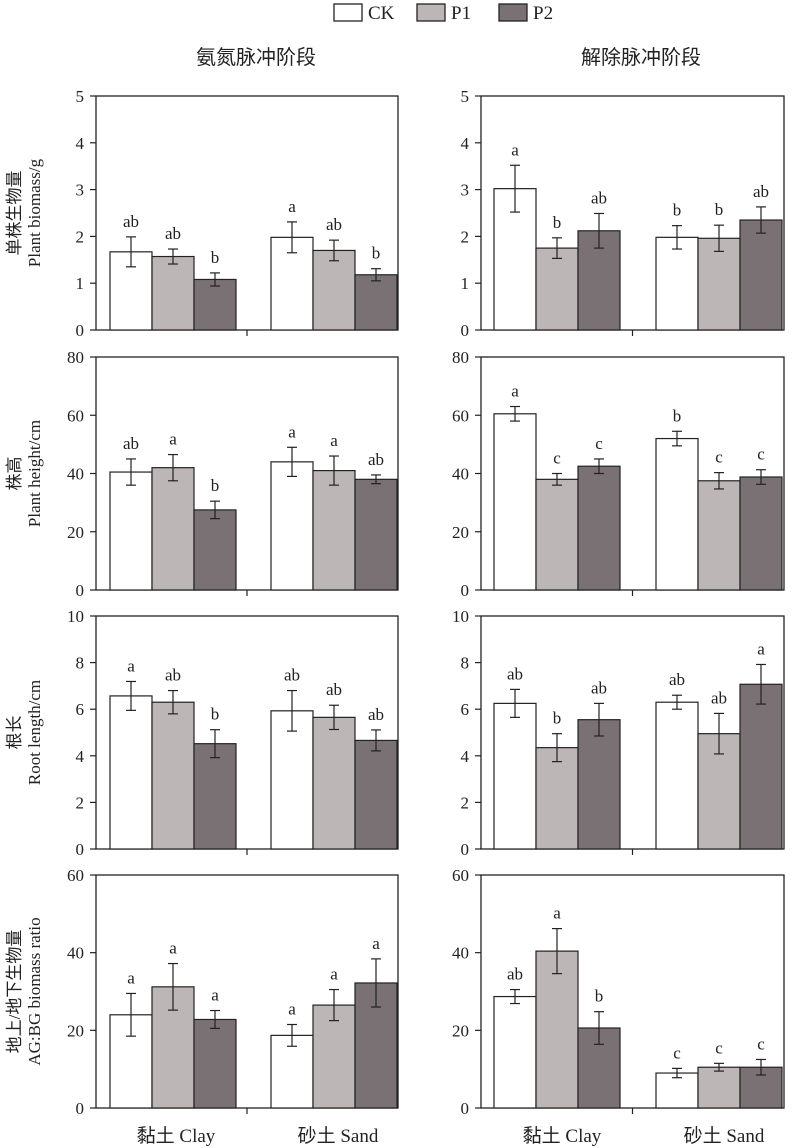  What do you see at coordinates (465, 96) in the screenshot?
I see `y-tick-label: 5` at bounding box center [465, 96].